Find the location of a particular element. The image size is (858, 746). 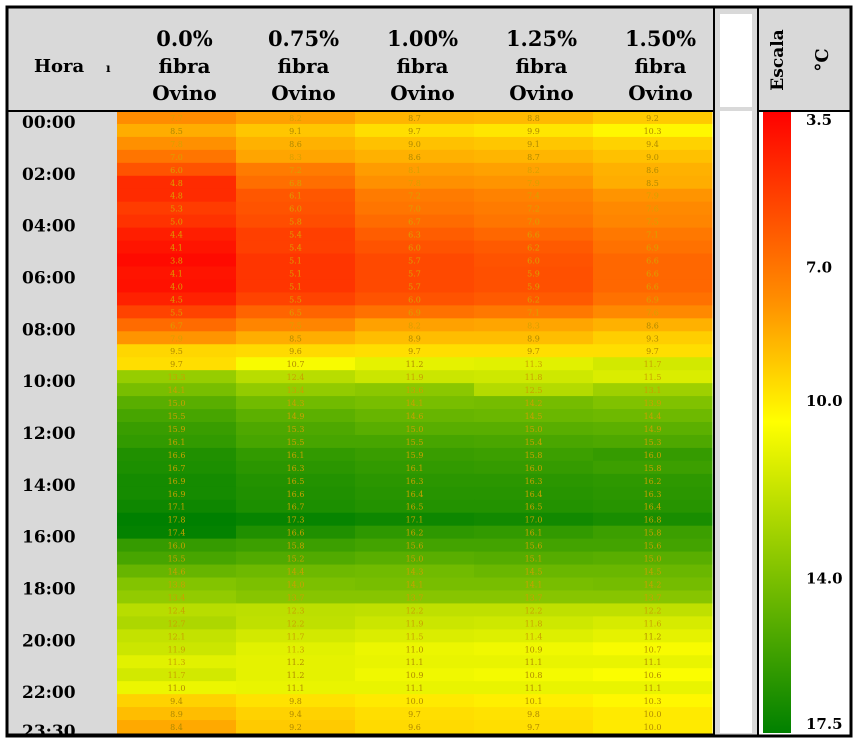

time-label: 06:00 is located at coordinates (49, 278).